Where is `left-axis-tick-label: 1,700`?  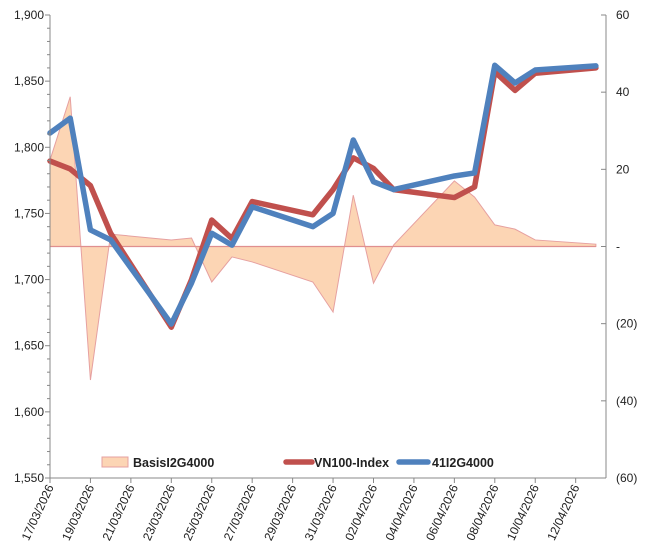
left-axis-tick-label: 1,700 is located at coordinates (29, 280).